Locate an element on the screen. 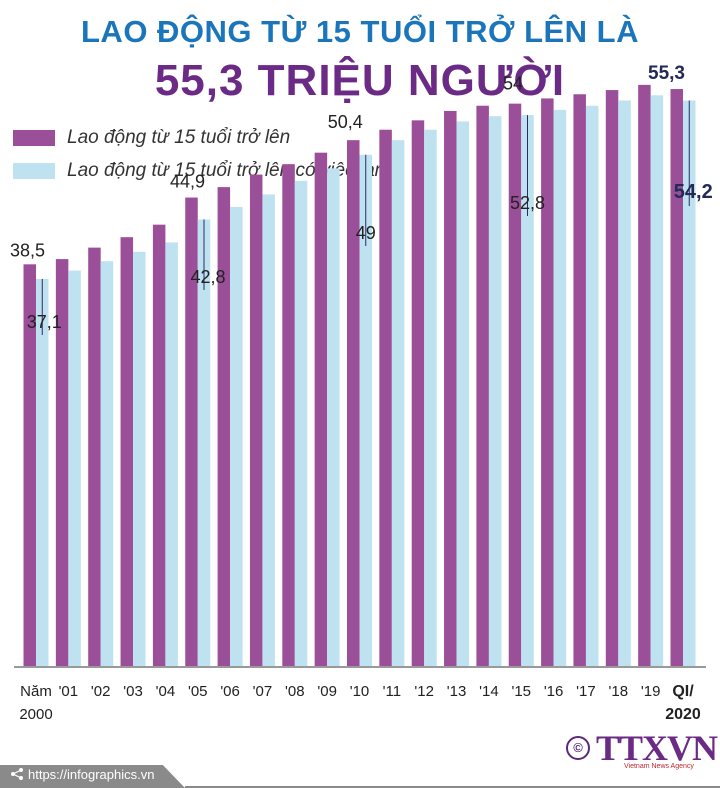  data-label-0: 38,5 is located at coordinates (27, 250).